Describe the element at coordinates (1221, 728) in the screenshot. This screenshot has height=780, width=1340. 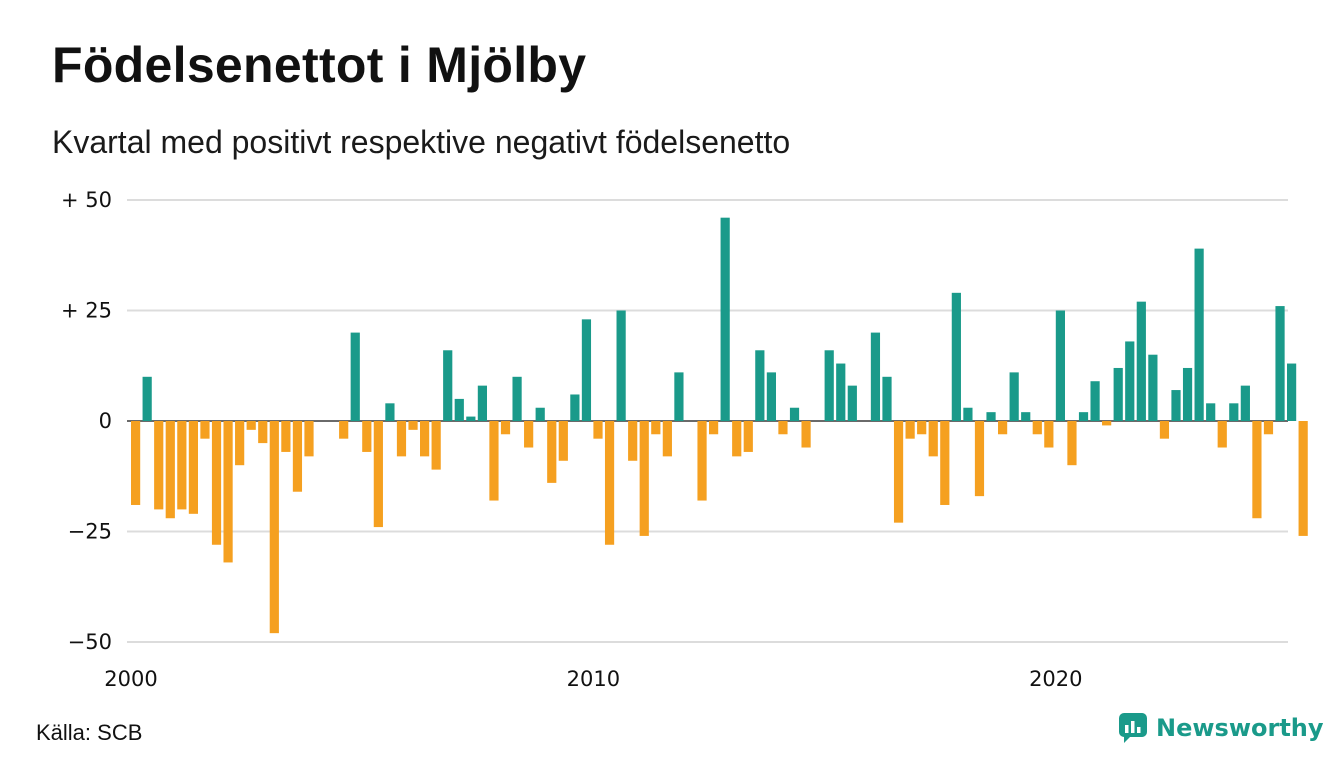
I see `brand-logo: Newsworthy` at that location.